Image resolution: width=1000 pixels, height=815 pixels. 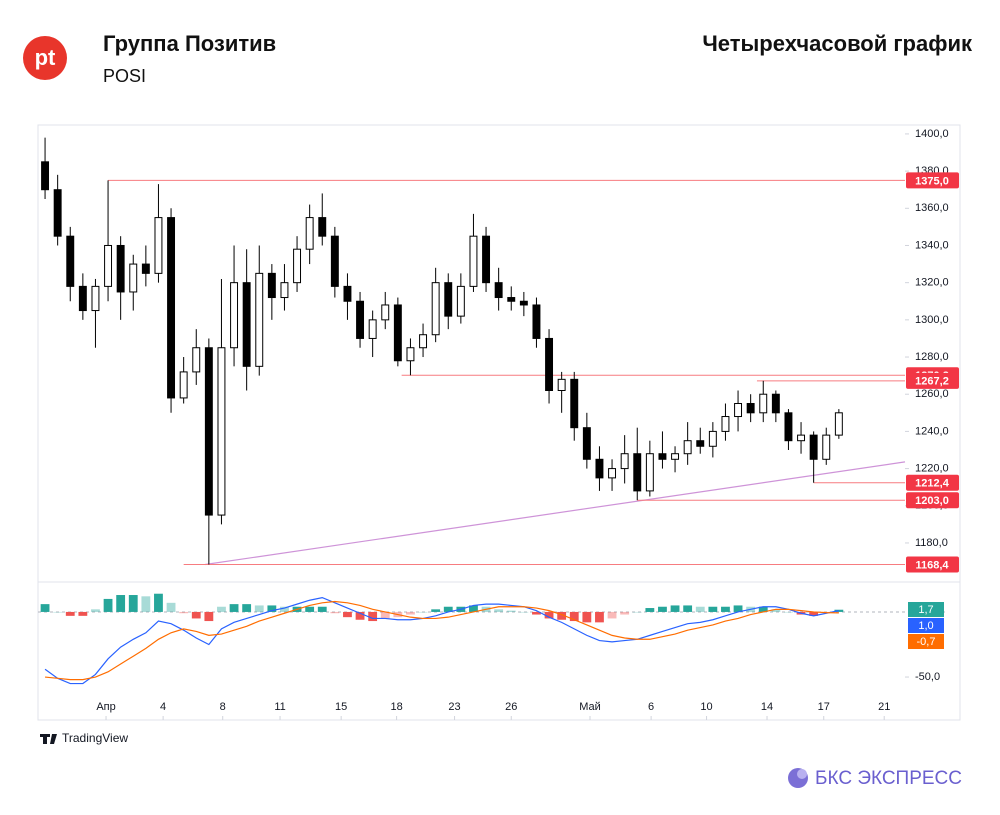 What do you see at coordinates (454, 707) in the screenshot?
I see `x-tick-label: 23` at bounding box center [454, 707].